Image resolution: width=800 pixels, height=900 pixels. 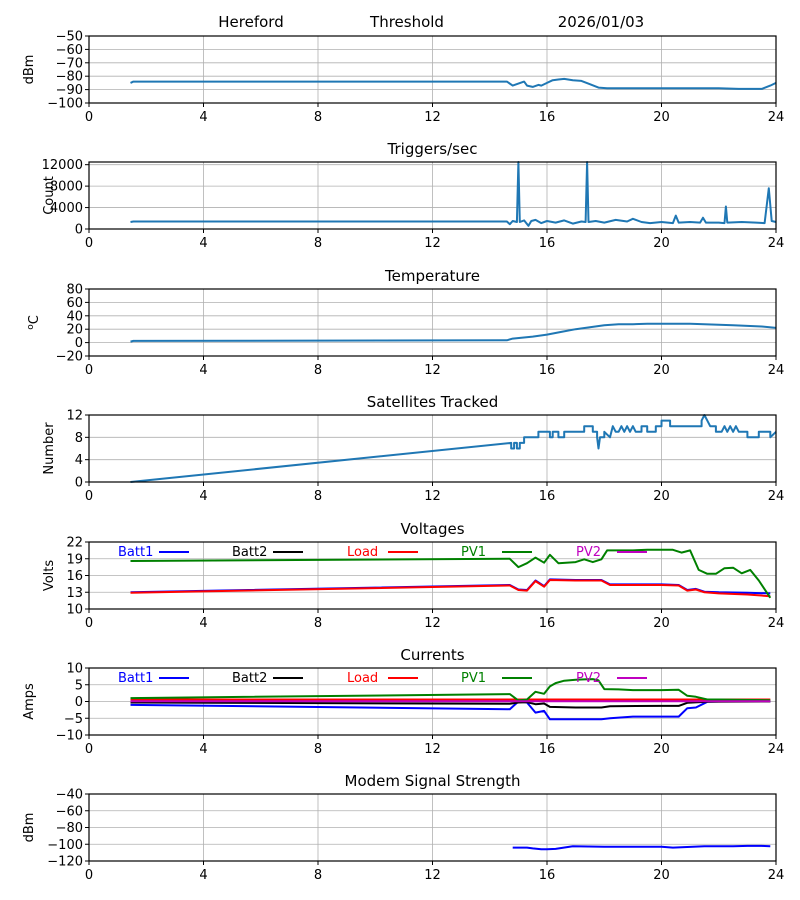 What do you see at coordinates (69, 90) in the screenshot?
I see `y-tick-label: −90` at bounding box center [69, 90].